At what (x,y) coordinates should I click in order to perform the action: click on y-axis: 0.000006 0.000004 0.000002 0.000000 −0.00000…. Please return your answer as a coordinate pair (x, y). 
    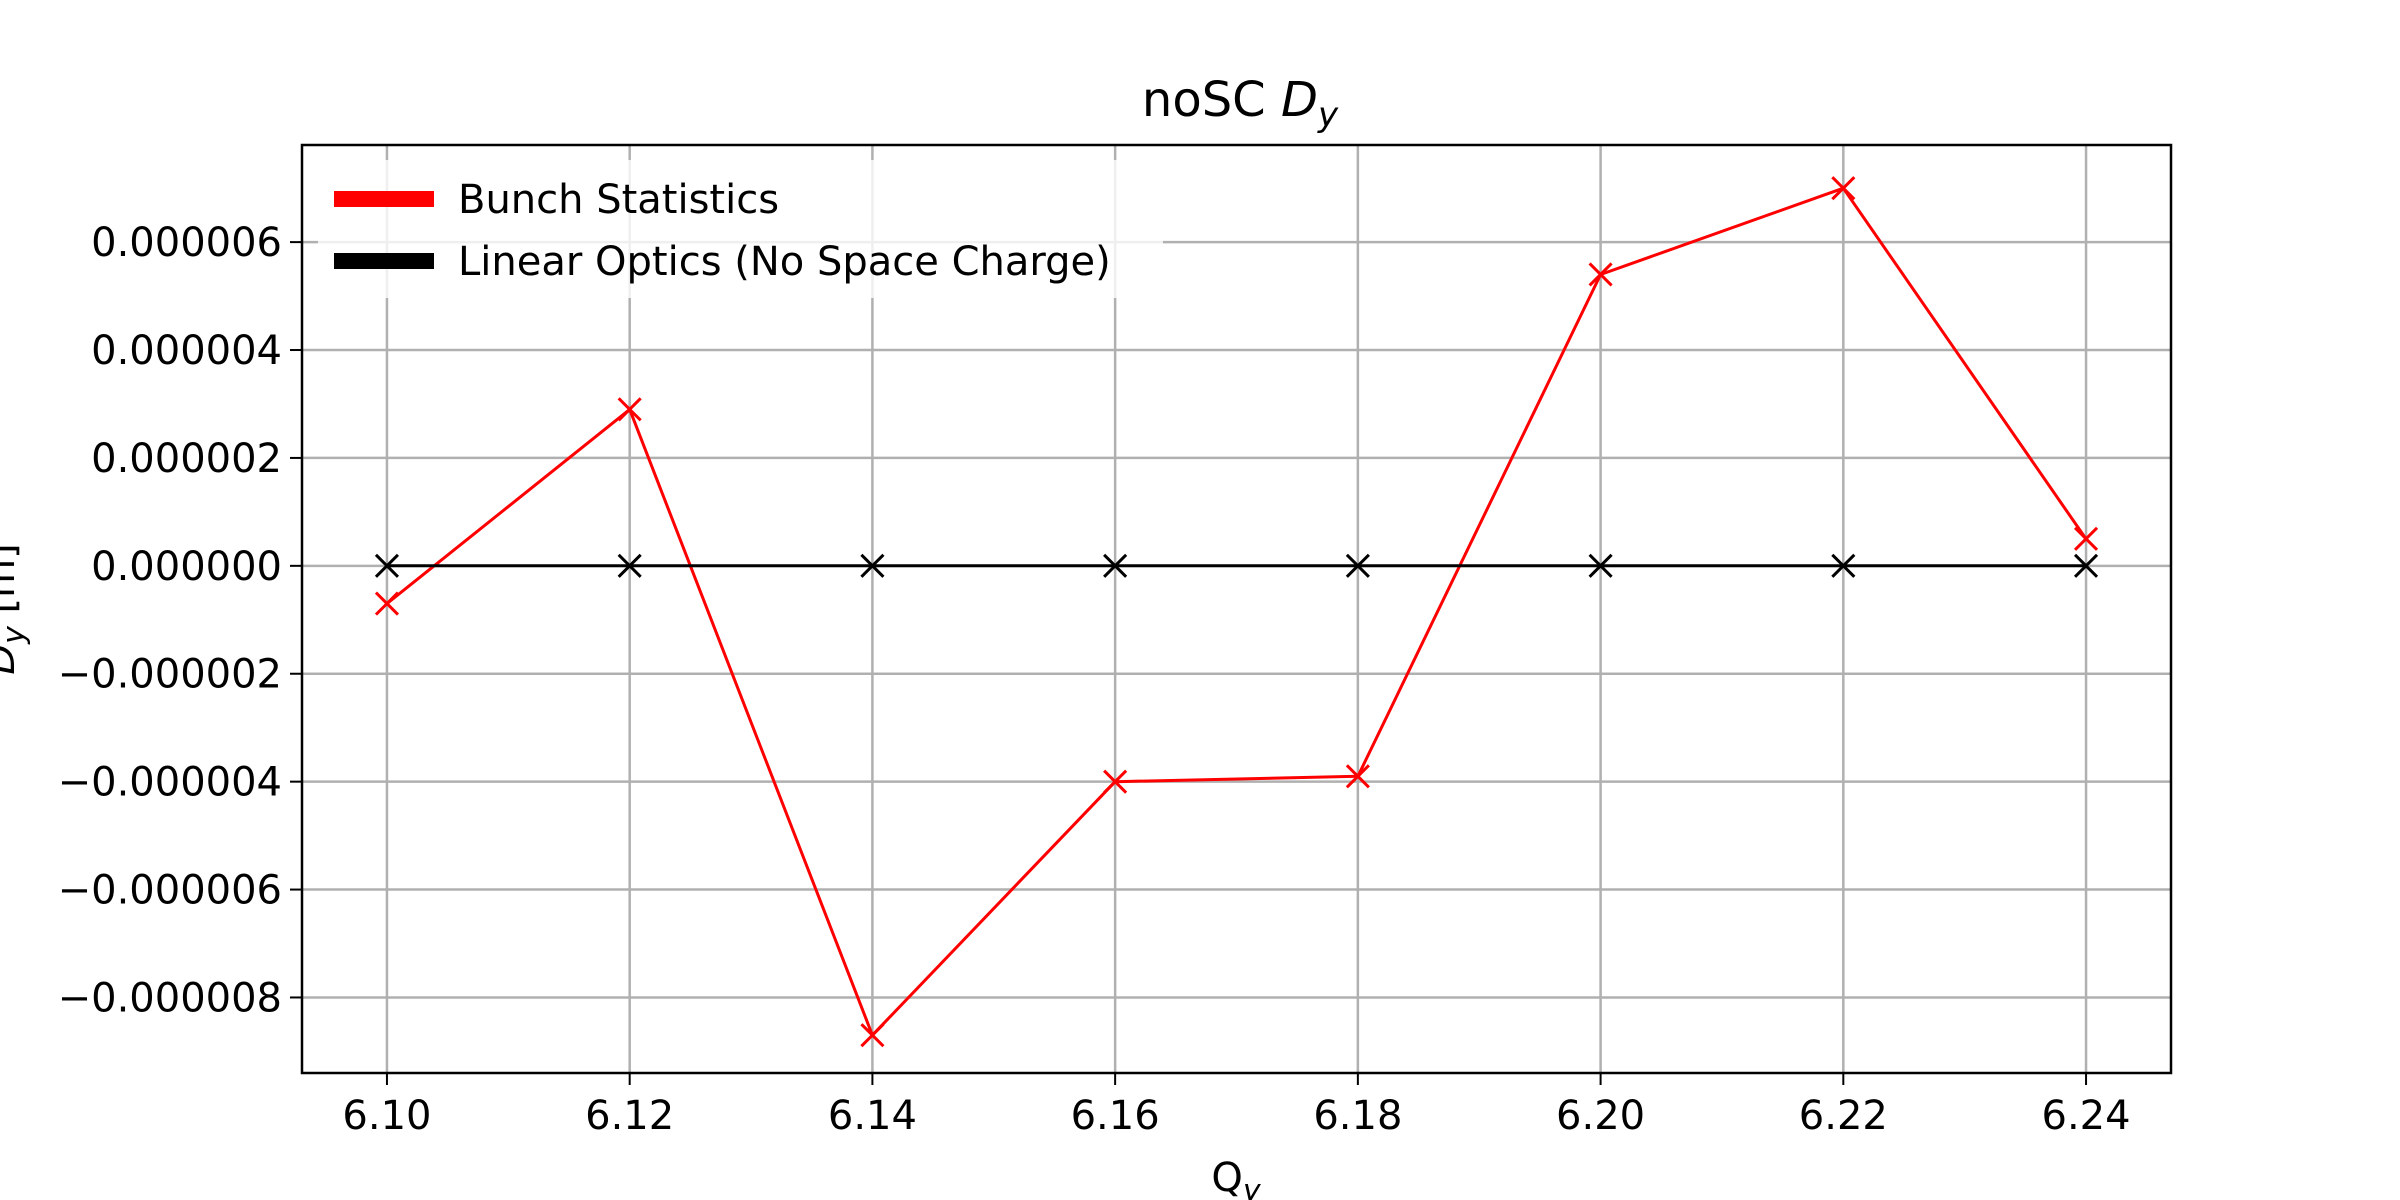
    Looking at the image, I should click on (180, 620).